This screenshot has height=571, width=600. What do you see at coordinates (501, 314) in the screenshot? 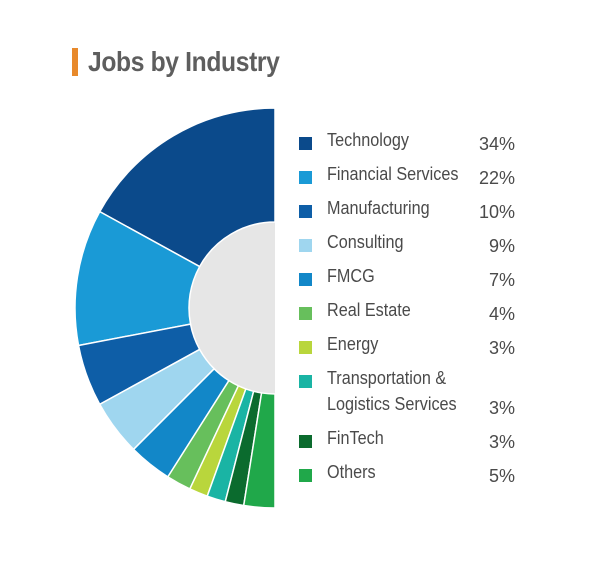
I see `legend-percent: 4%` at bounding box center [501, 314].